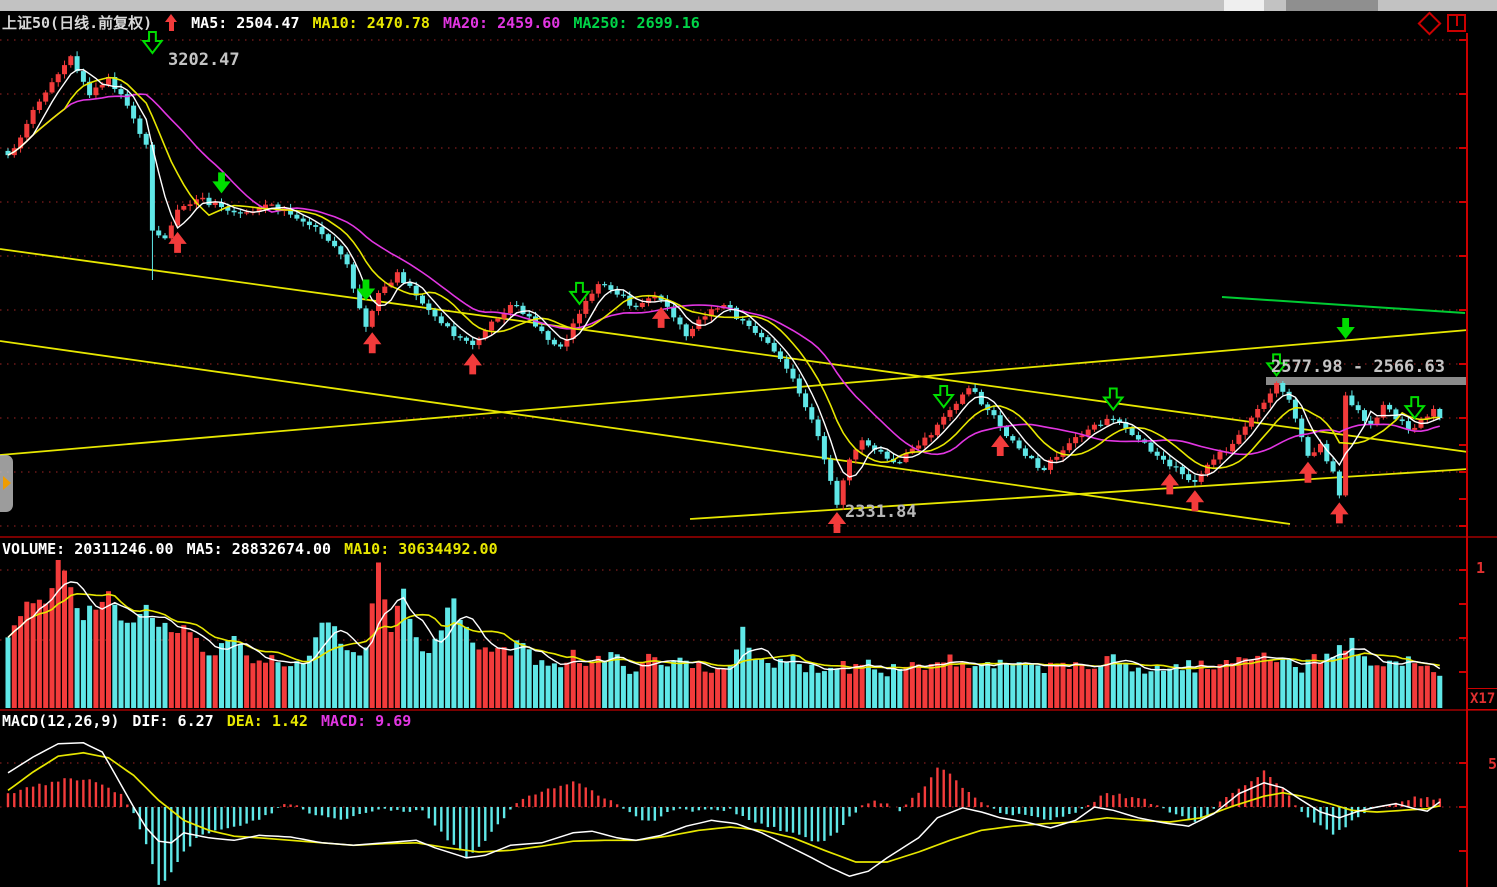 This screenshot has width=1497, height=887. What do you see at coordinates (259, 549) in the screenshot?
I see `volume-ma5-value: MA5: 28832674.00` at bounding box center [259, 549].